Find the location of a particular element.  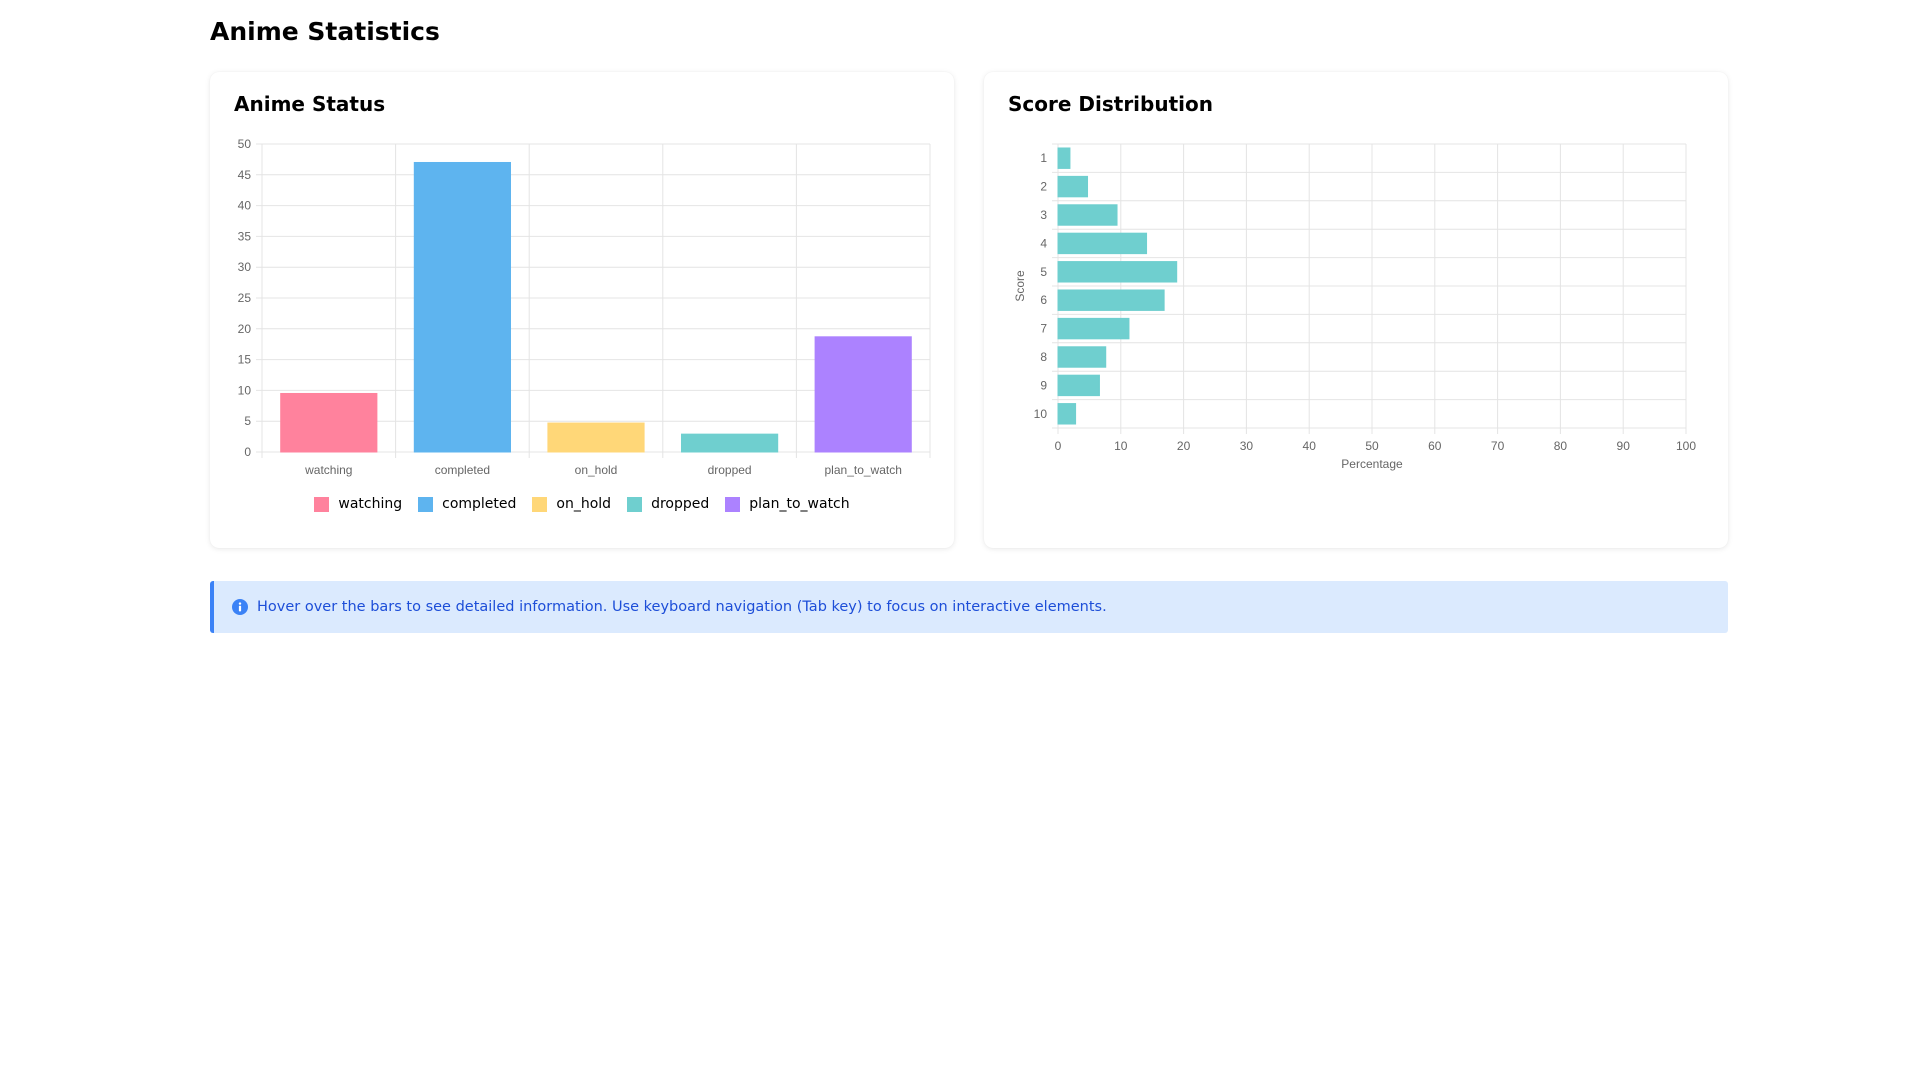

status-bar-plan_to_watch is located at coordinates (863, 394).